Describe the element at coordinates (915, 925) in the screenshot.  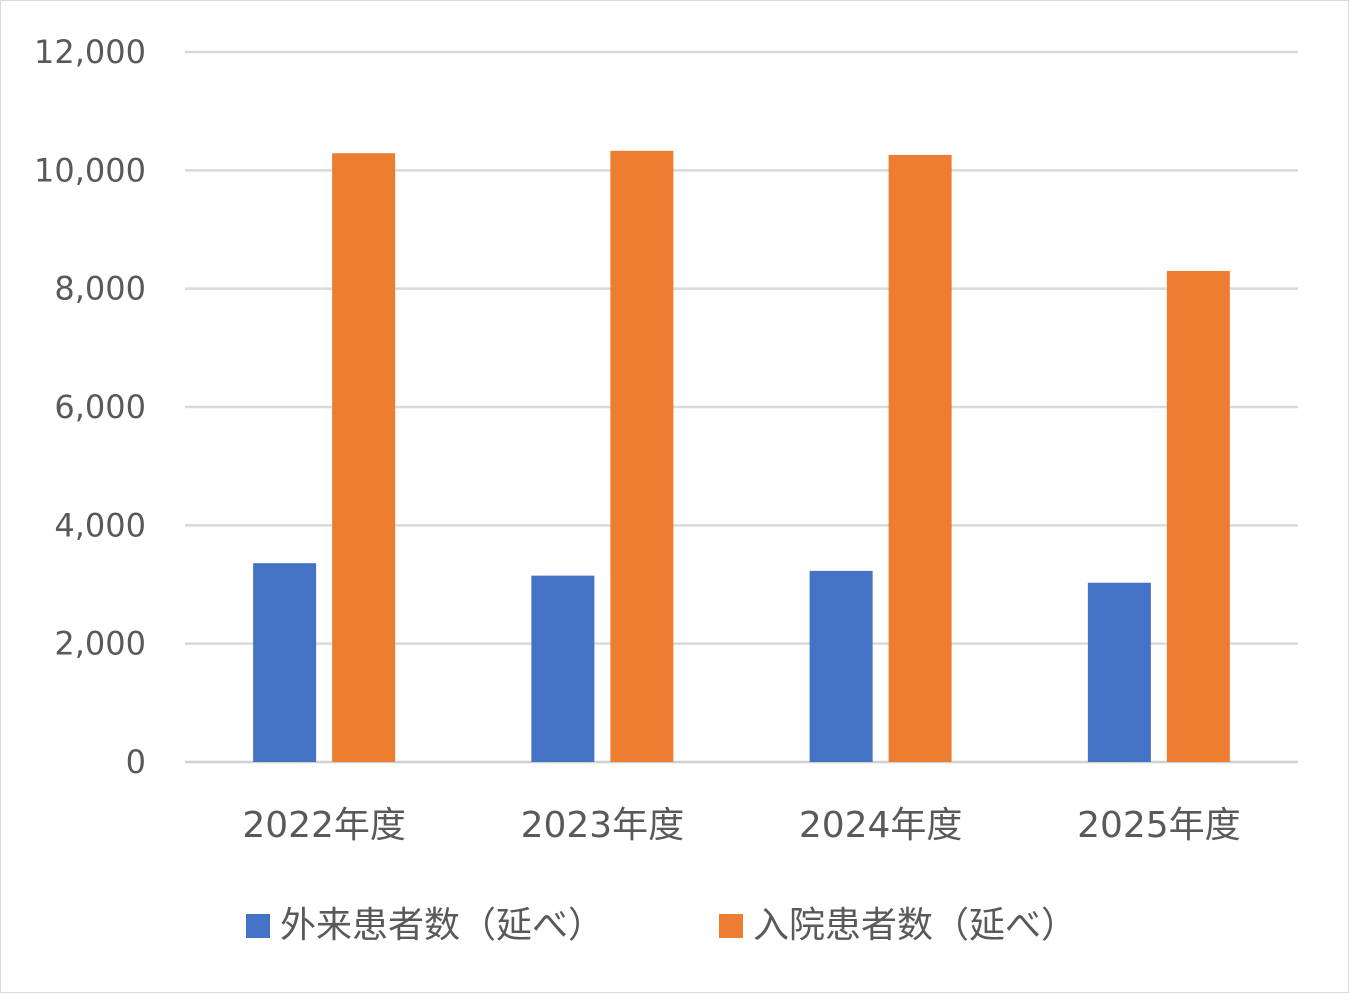
I see `legend-label: 入院患者数（延べ）` at that location.